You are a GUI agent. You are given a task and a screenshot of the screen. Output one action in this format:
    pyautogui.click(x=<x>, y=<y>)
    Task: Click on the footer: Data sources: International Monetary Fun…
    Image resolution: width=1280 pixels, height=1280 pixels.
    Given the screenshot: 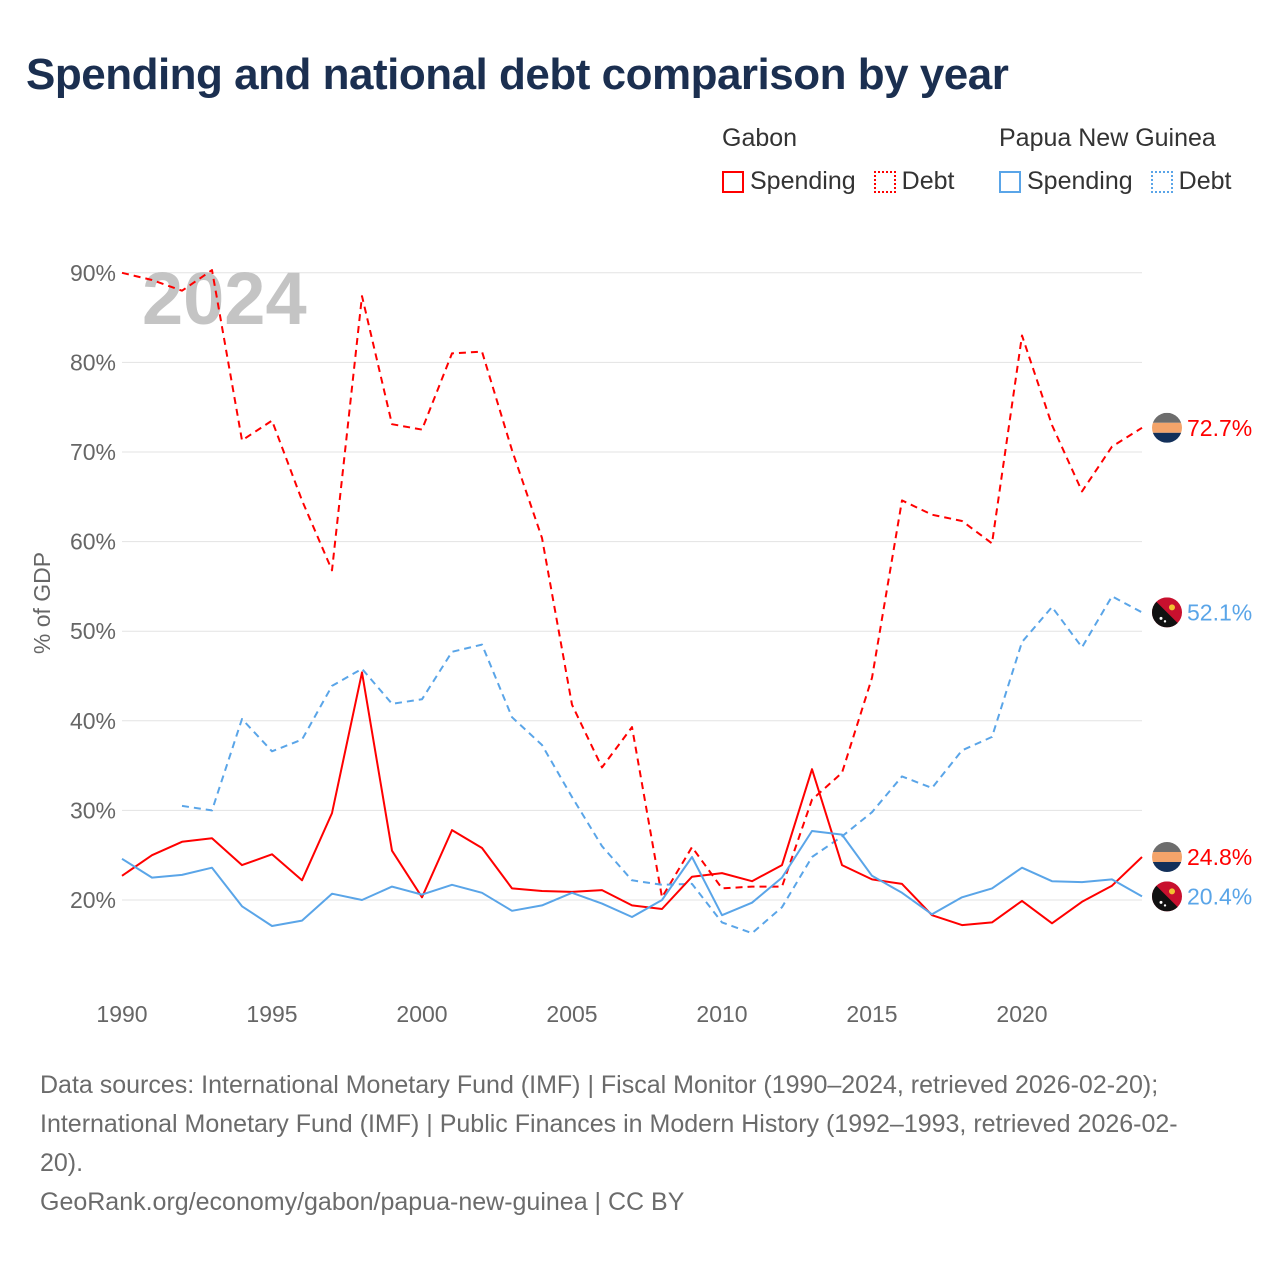 What is the action you would take?
    pyautogui.click(x=640, y=1144)
    